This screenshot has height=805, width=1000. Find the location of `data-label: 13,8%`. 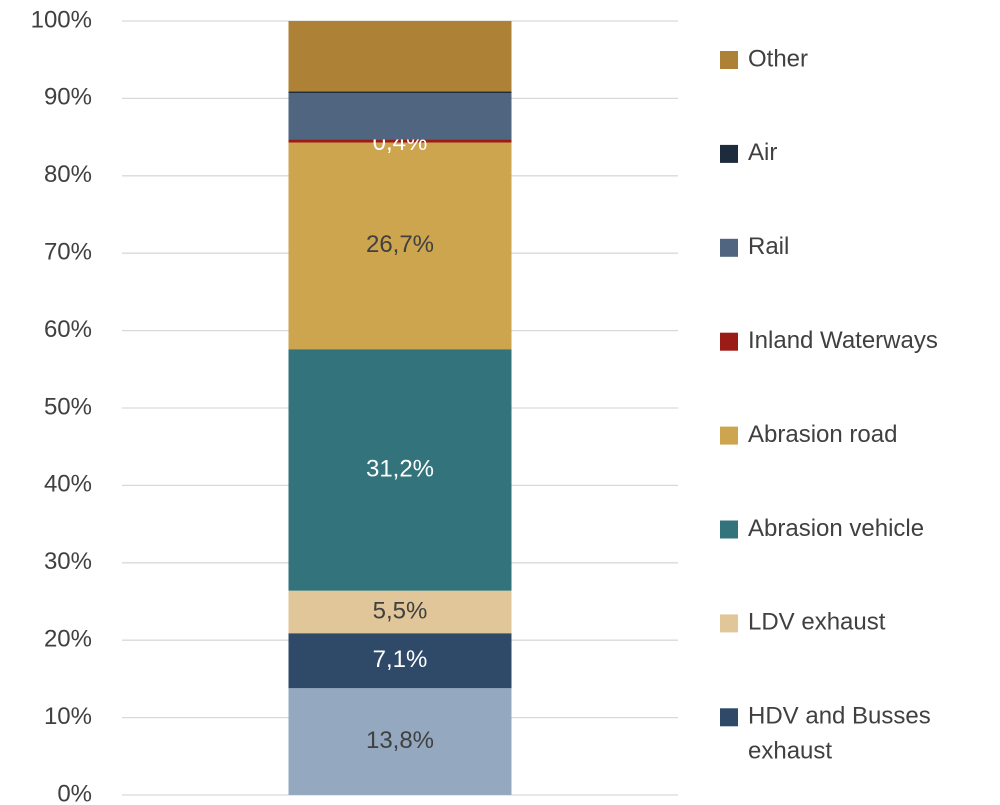

data-label: 13,8% is located at coordinates (400, 740).